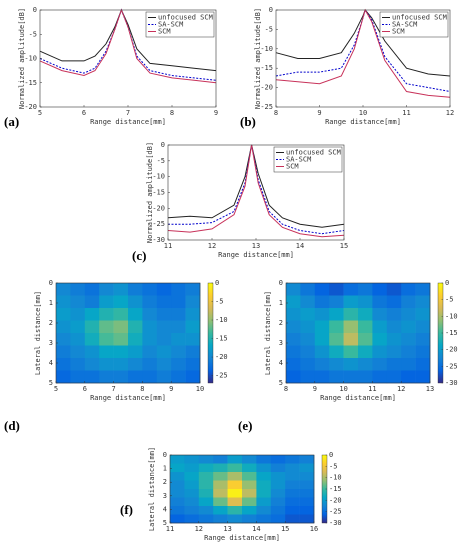 This screenshot has height=550, width=468. Describe the element at coordinates (56, 389) in the screenshot. I see `x-tick-label: 5` at that location.